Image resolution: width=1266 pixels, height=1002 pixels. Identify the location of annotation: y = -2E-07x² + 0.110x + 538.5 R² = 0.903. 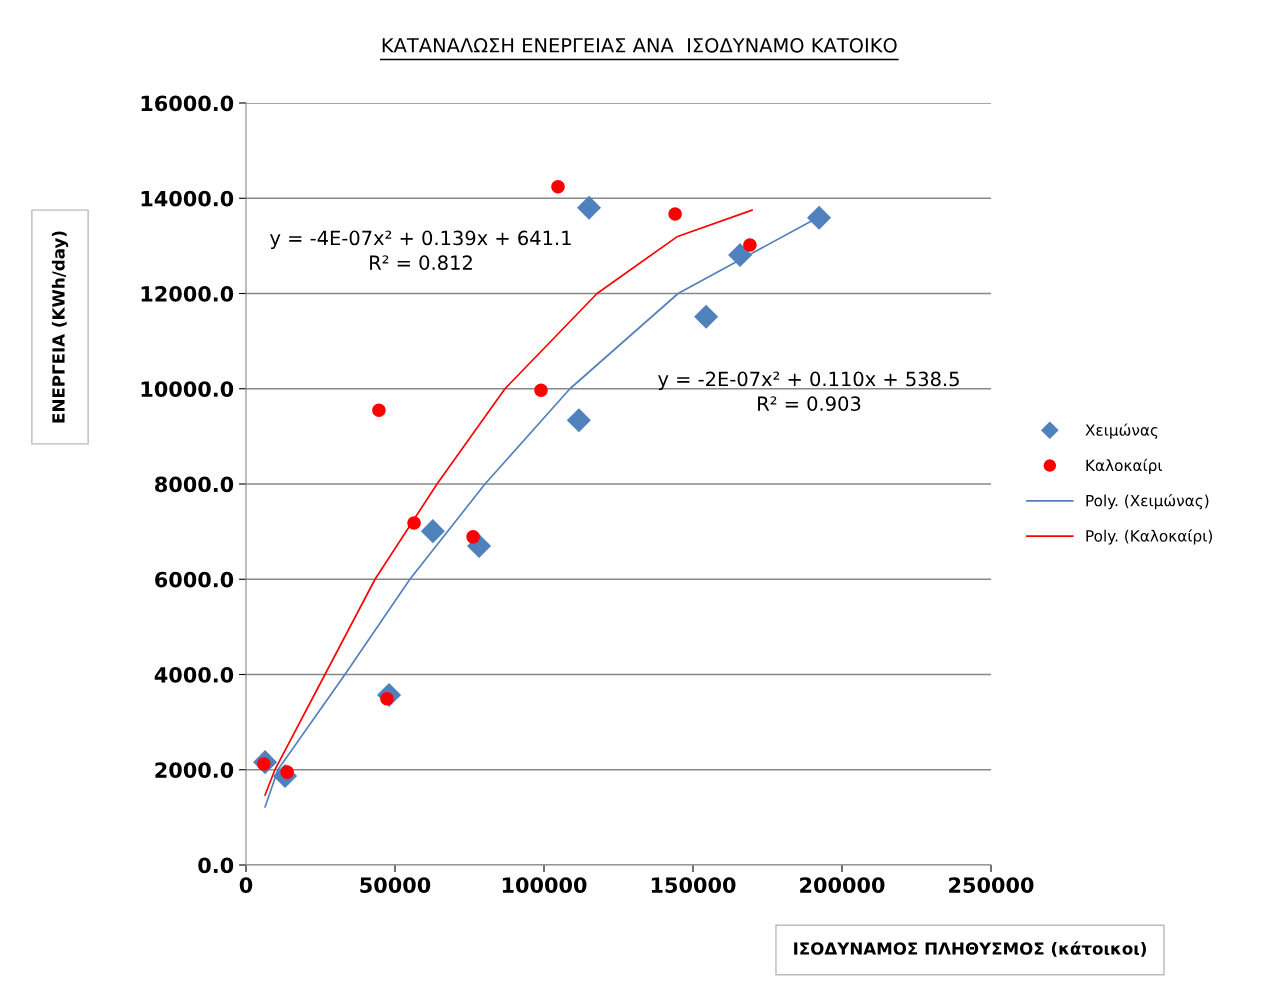
(808, 391).